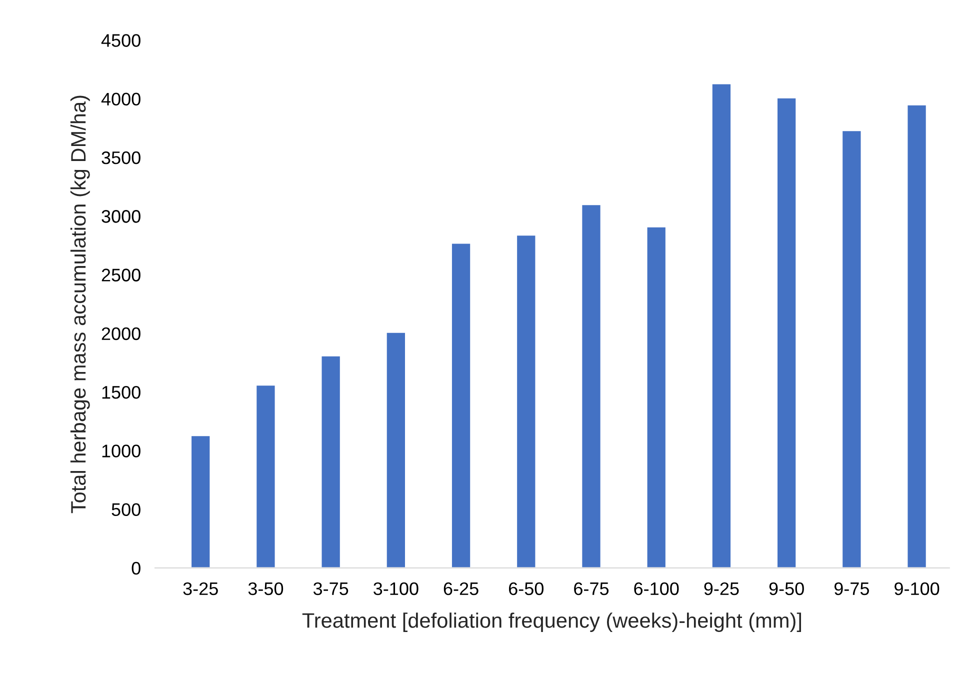 The height and width of the screenshot is (681, 957). Describe the element at coordinates (461, 589) in the screenshot. I see `x-tick-label: 6-25` at that location.